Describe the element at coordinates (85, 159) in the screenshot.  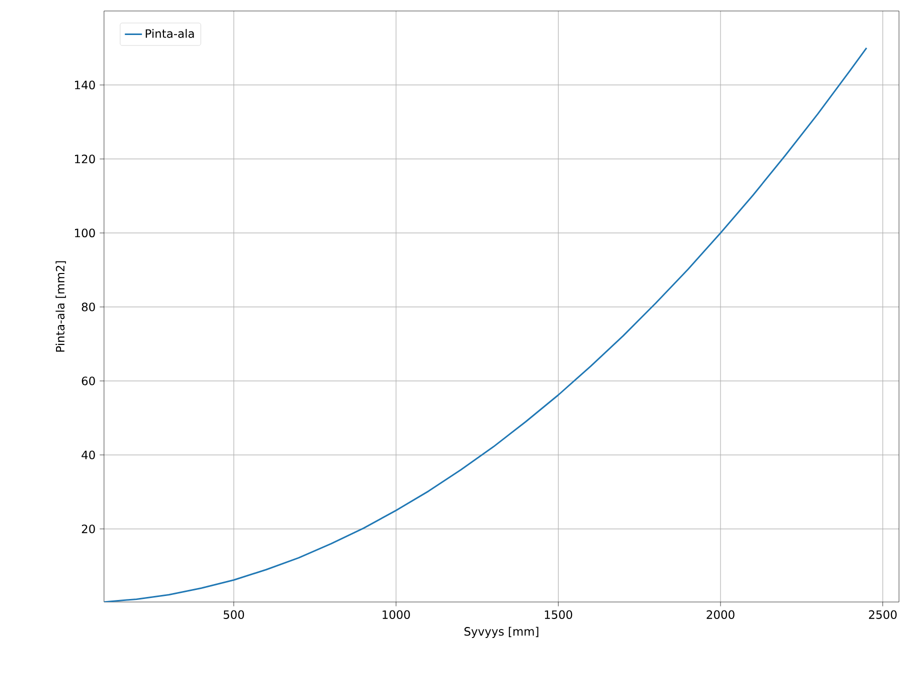
I see `y-tick-label: 120` at that location.